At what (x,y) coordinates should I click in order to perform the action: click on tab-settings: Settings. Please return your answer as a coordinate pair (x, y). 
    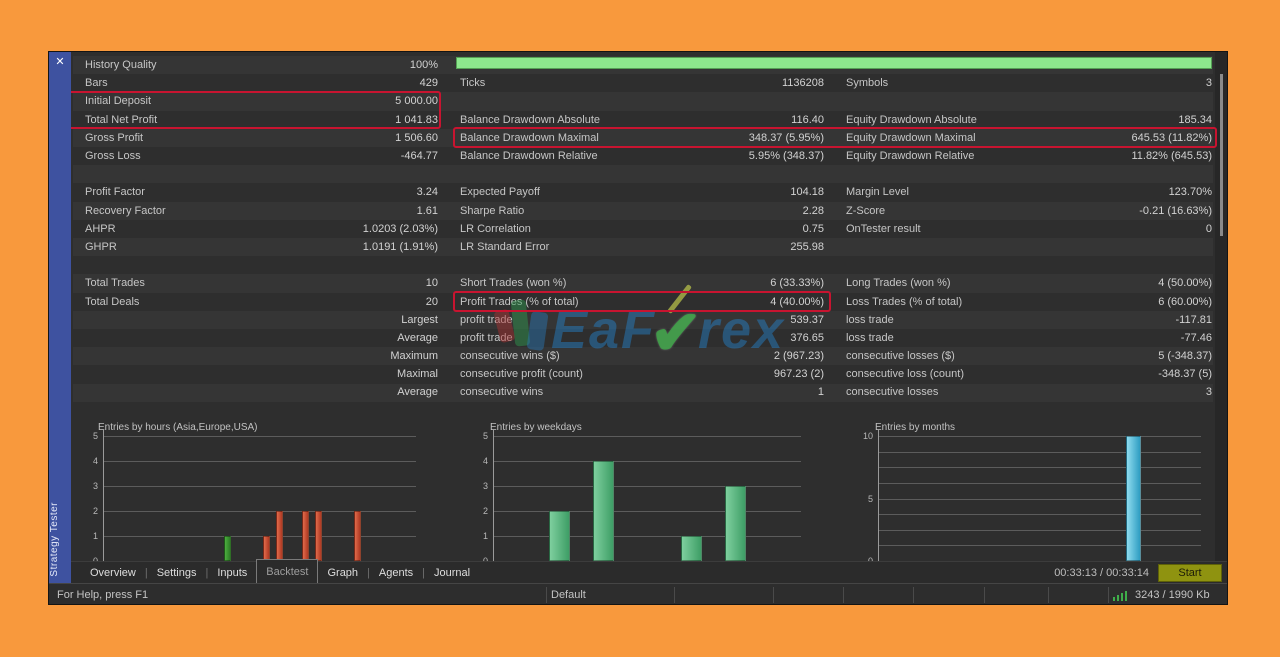
    Looking at the image, I should click on (176, 572).